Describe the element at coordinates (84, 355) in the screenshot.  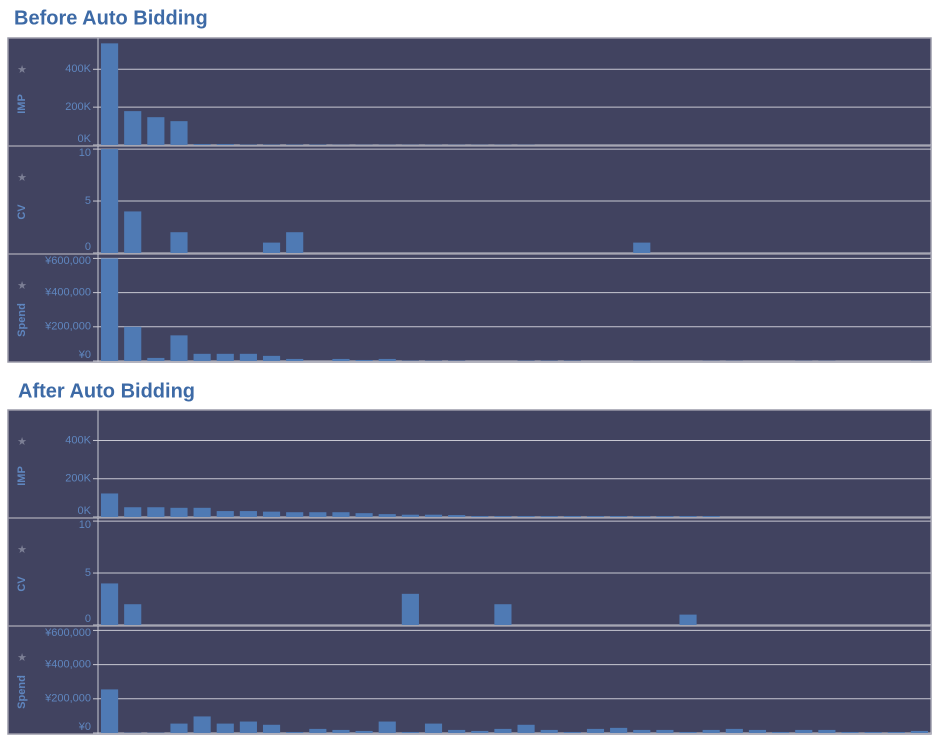
I see `y-tick-label: ¥0` at that location.